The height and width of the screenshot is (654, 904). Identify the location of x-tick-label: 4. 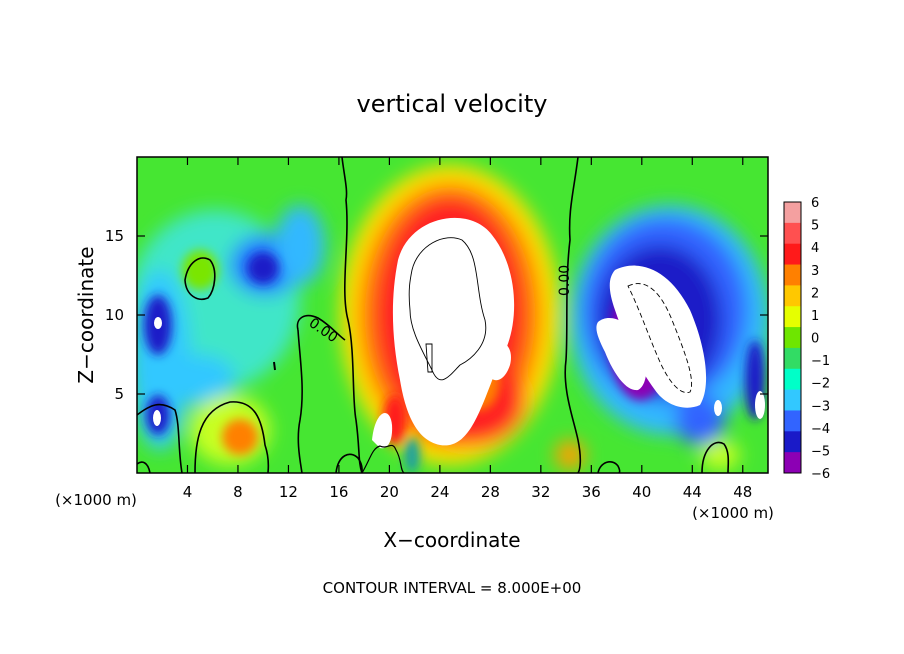
(188, 492).